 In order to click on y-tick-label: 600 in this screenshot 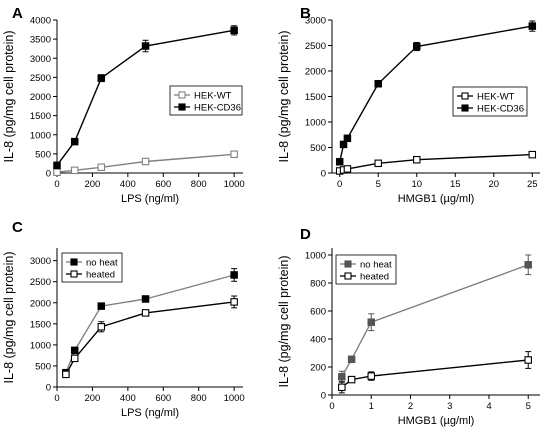, I will do `click(318, 312)`.